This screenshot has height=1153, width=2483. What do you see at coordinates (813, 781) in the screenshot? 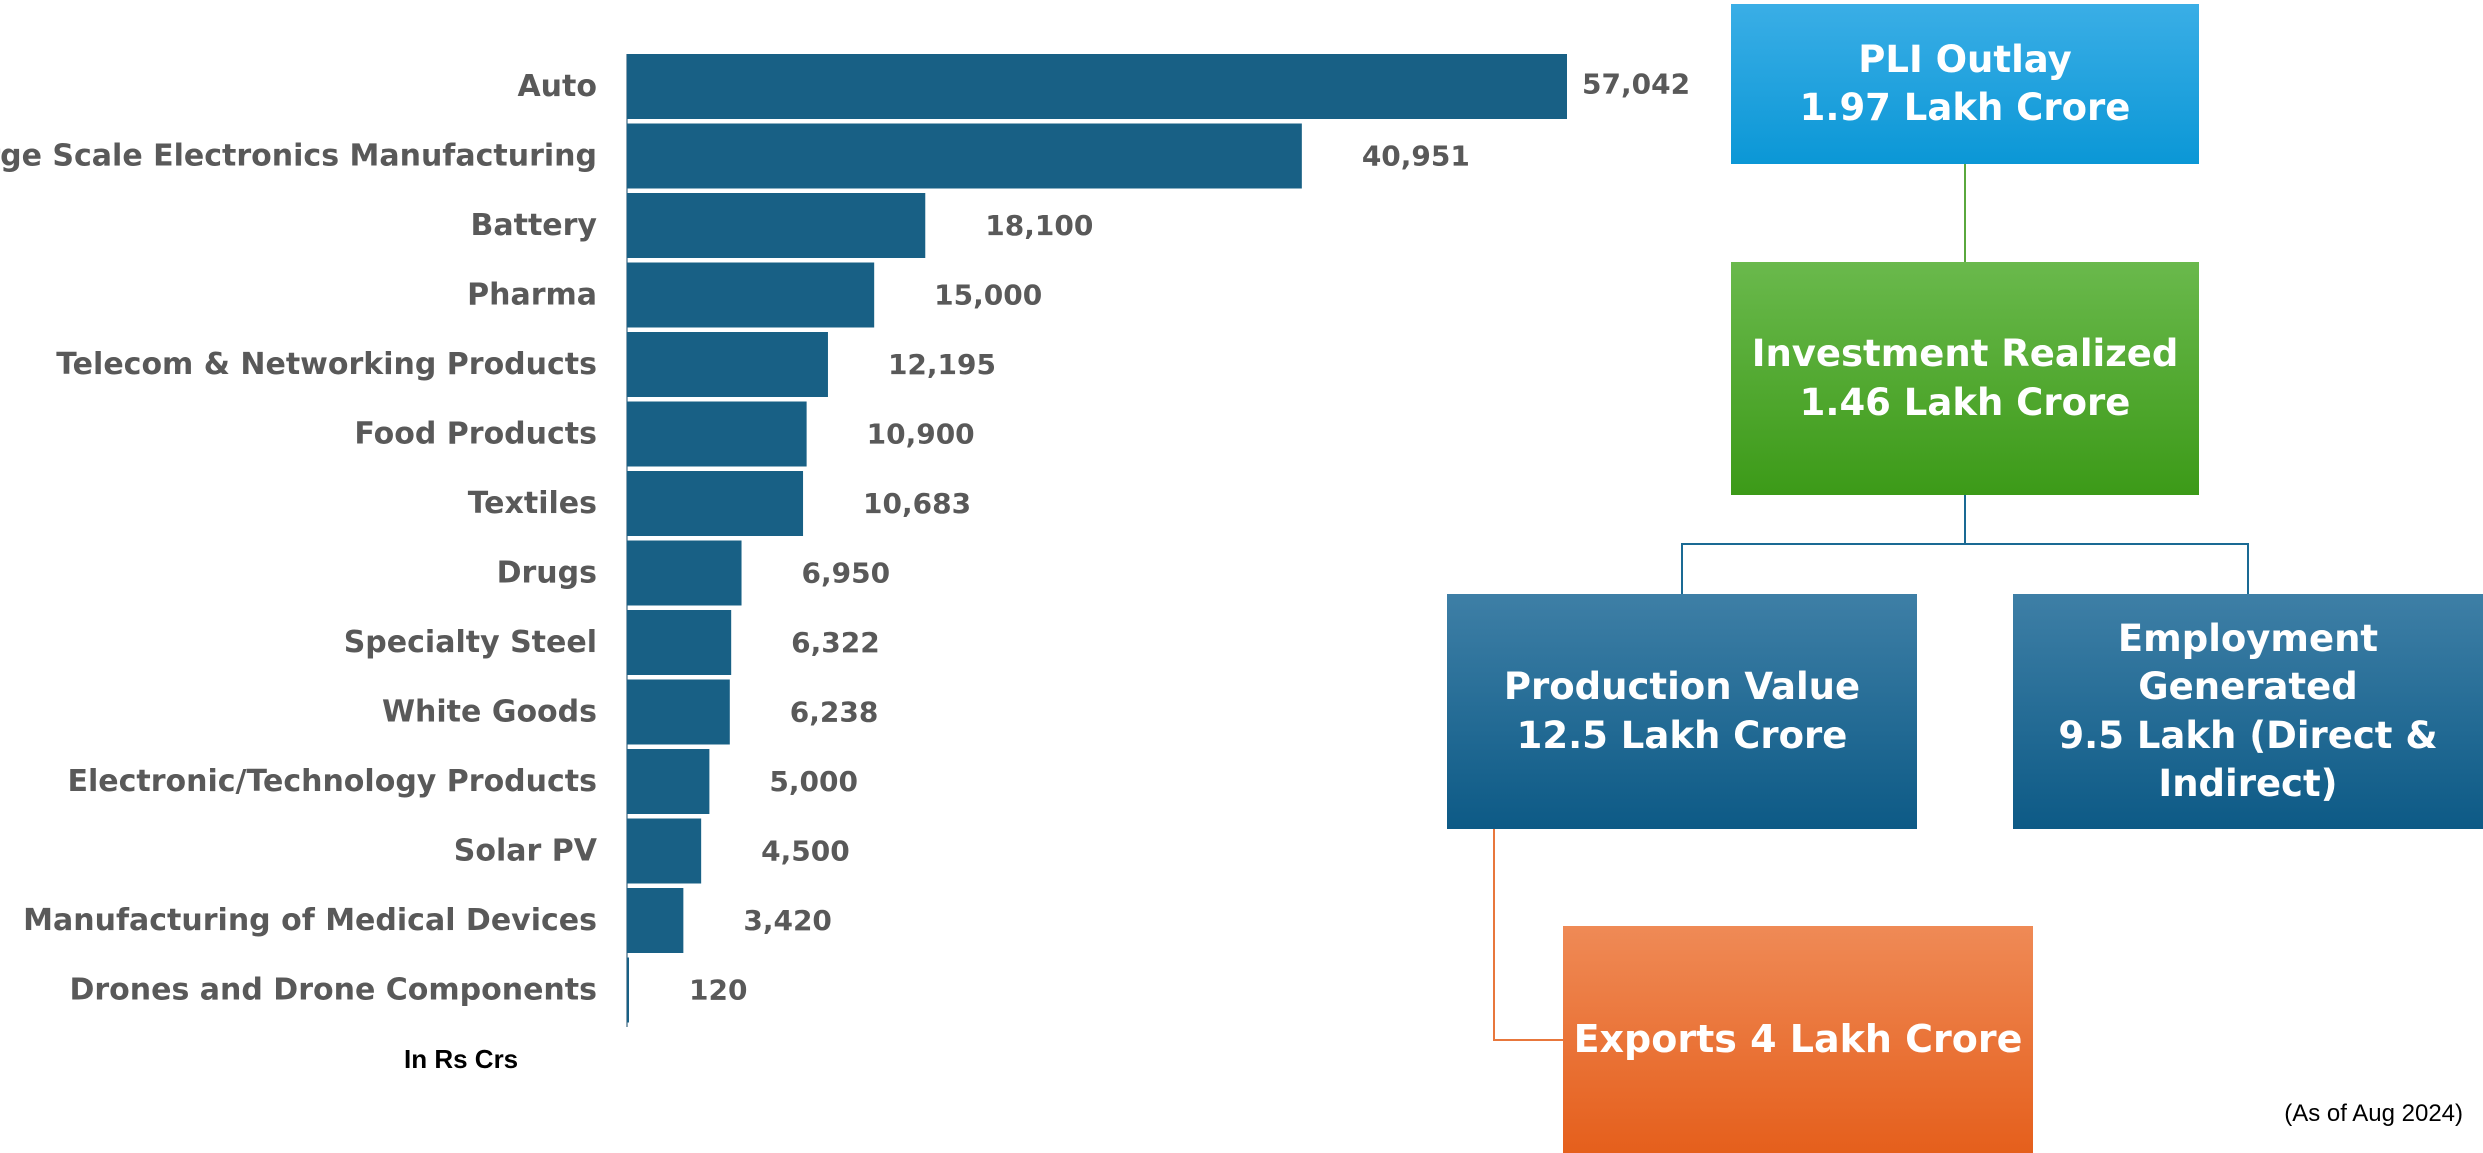
I see `value-label: 5,000` at bounding box center [813, 781].